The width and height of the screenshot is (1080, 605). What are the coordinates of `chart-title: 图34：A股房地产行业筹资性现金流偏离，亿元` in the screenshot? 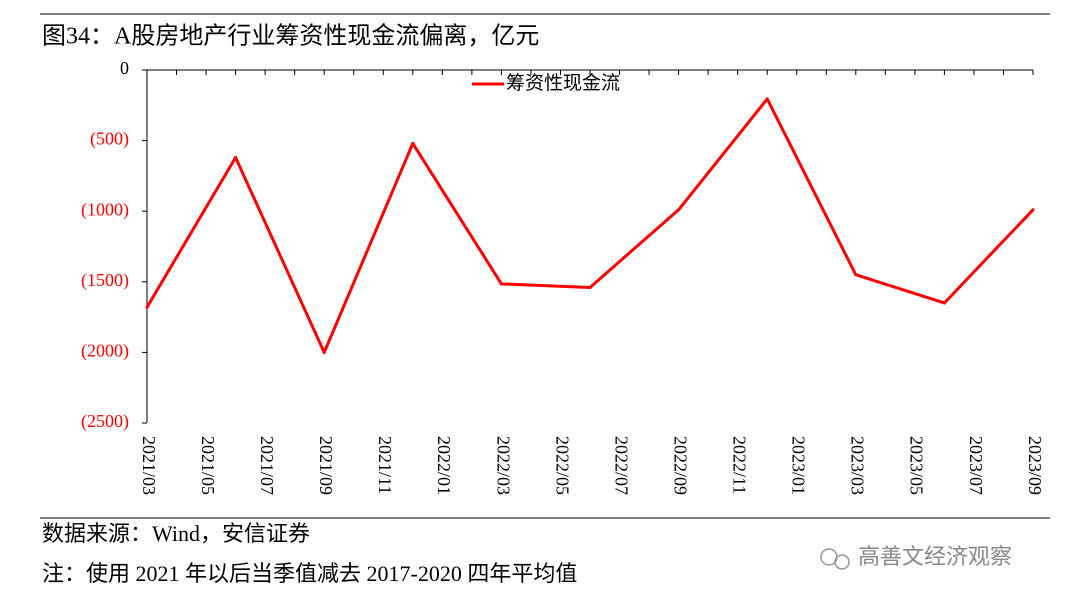 It's located at (290, 36).